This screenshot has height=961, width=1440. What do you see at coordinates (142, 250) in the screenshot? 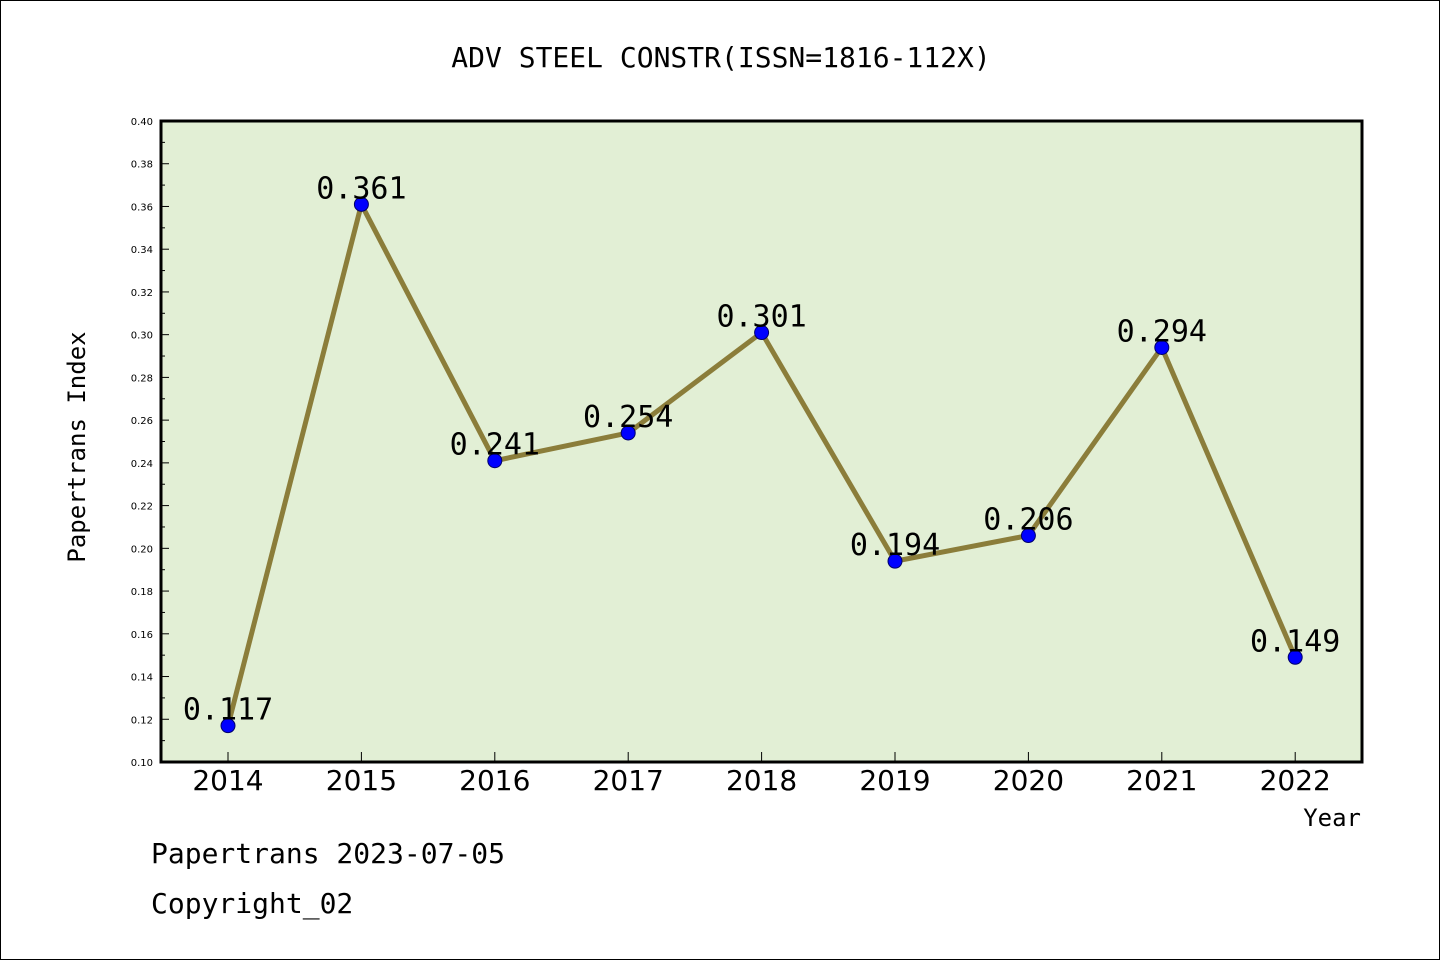
I see `y-tick-label: 0.34` at bounding box center [142, 250].